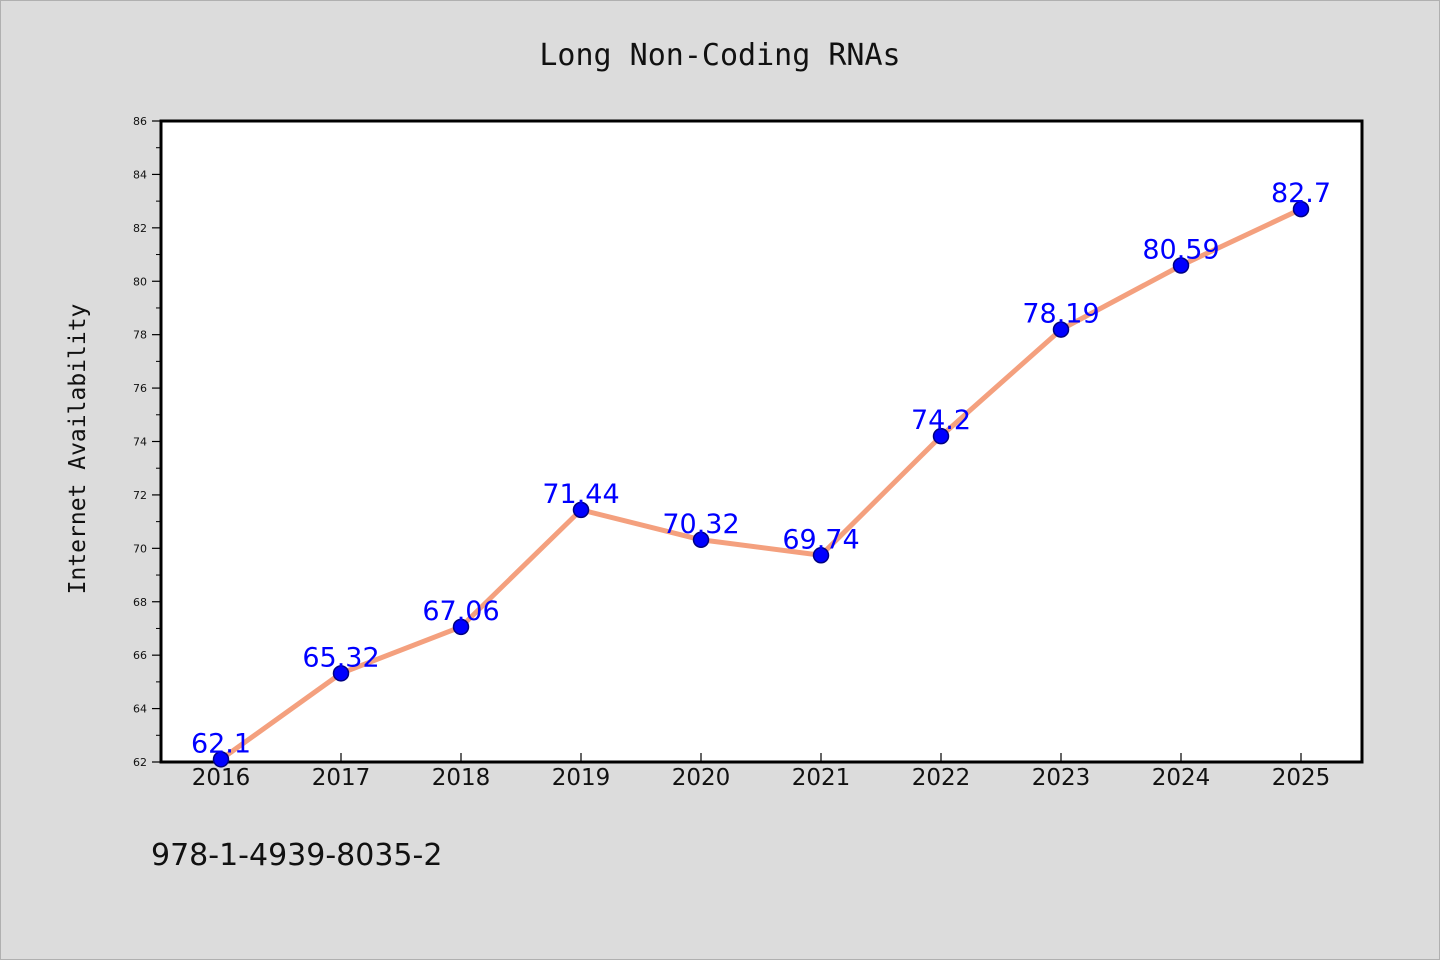  I want to click on y-tick-label: 80, so click(140, 281).